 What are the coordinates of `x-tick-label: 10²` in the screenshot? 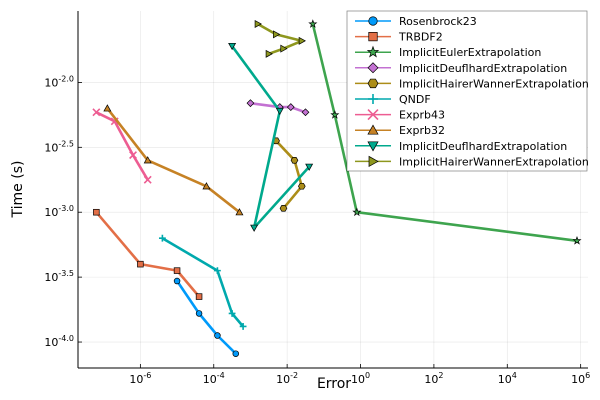 It's located at (433, 378).